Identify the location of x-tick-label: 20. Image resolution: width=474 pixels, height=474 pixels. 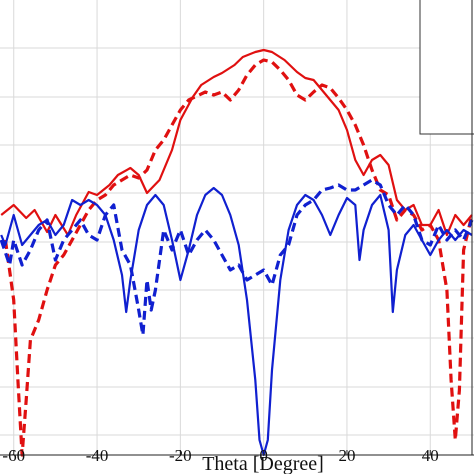
(346, 455).